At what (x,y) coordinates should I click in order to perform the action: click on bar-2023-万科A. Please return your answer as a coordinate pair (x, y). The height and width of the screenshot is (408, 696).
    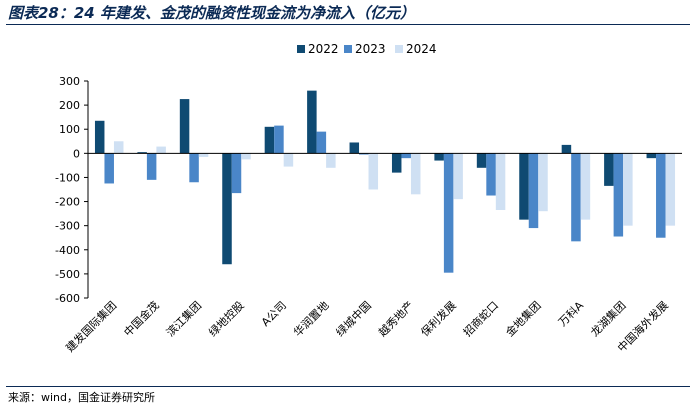
    Looking at the image, I should click on (576, 197).